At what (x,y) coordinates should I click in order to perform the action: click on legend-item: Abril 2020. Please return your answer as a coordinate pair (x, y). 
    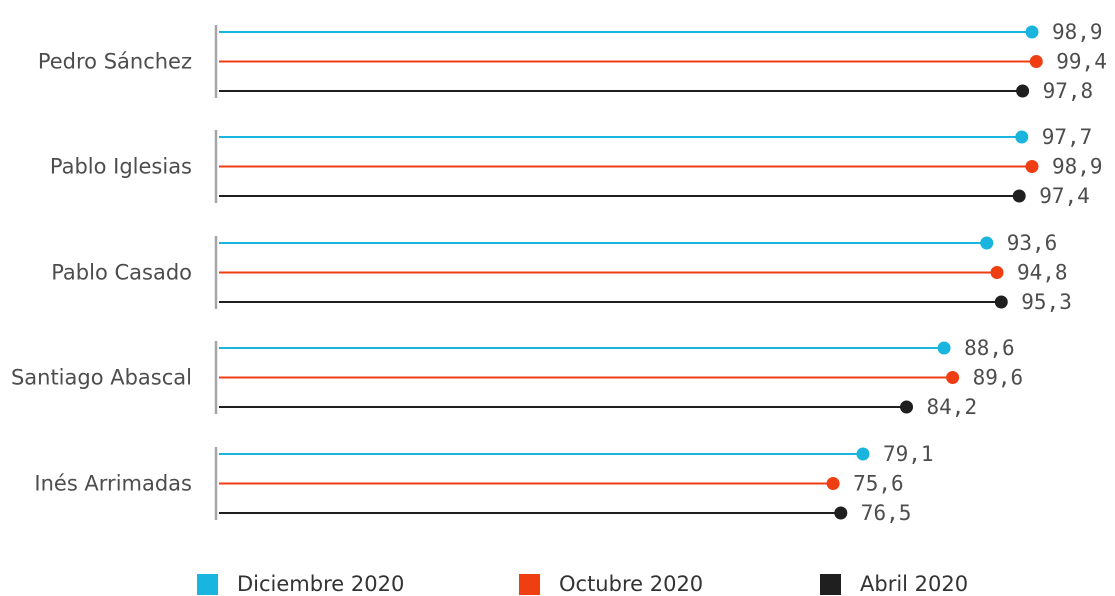
    Looking at the image, I should click on (894, 584).